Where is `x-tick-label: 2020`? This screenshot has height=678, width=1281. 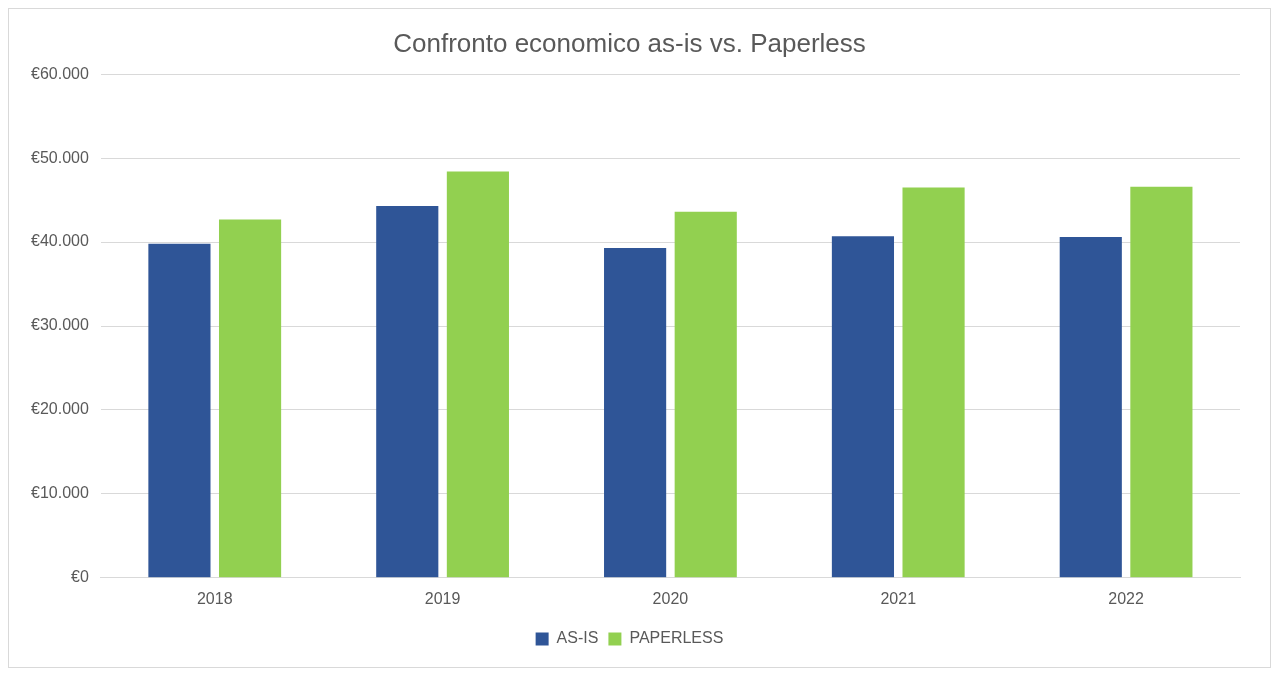 x-tick-label: 2020 is located at coordinates (670, 598).